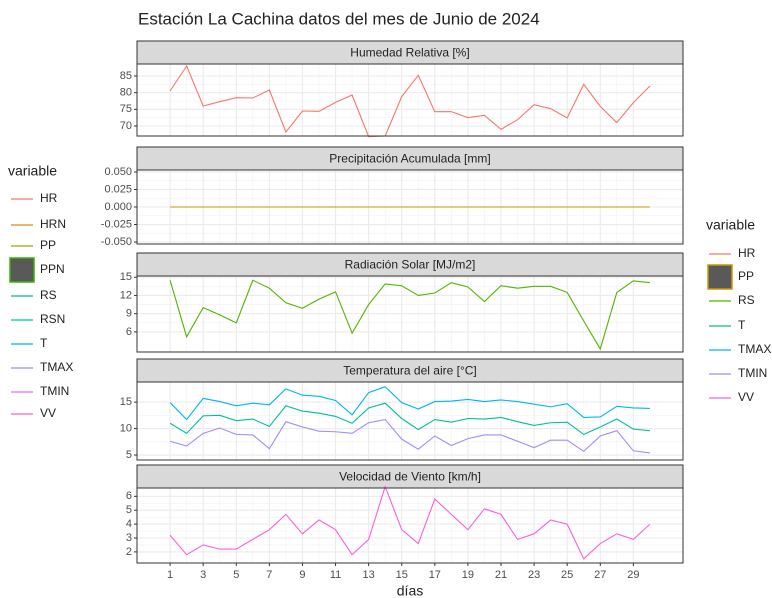 The width and height of the screenshot is (772, 598). What do you see at coordinates (118, 172) in the screenshot?
I see `y-tick-label: 0.050` at bounding box center [118, 172].